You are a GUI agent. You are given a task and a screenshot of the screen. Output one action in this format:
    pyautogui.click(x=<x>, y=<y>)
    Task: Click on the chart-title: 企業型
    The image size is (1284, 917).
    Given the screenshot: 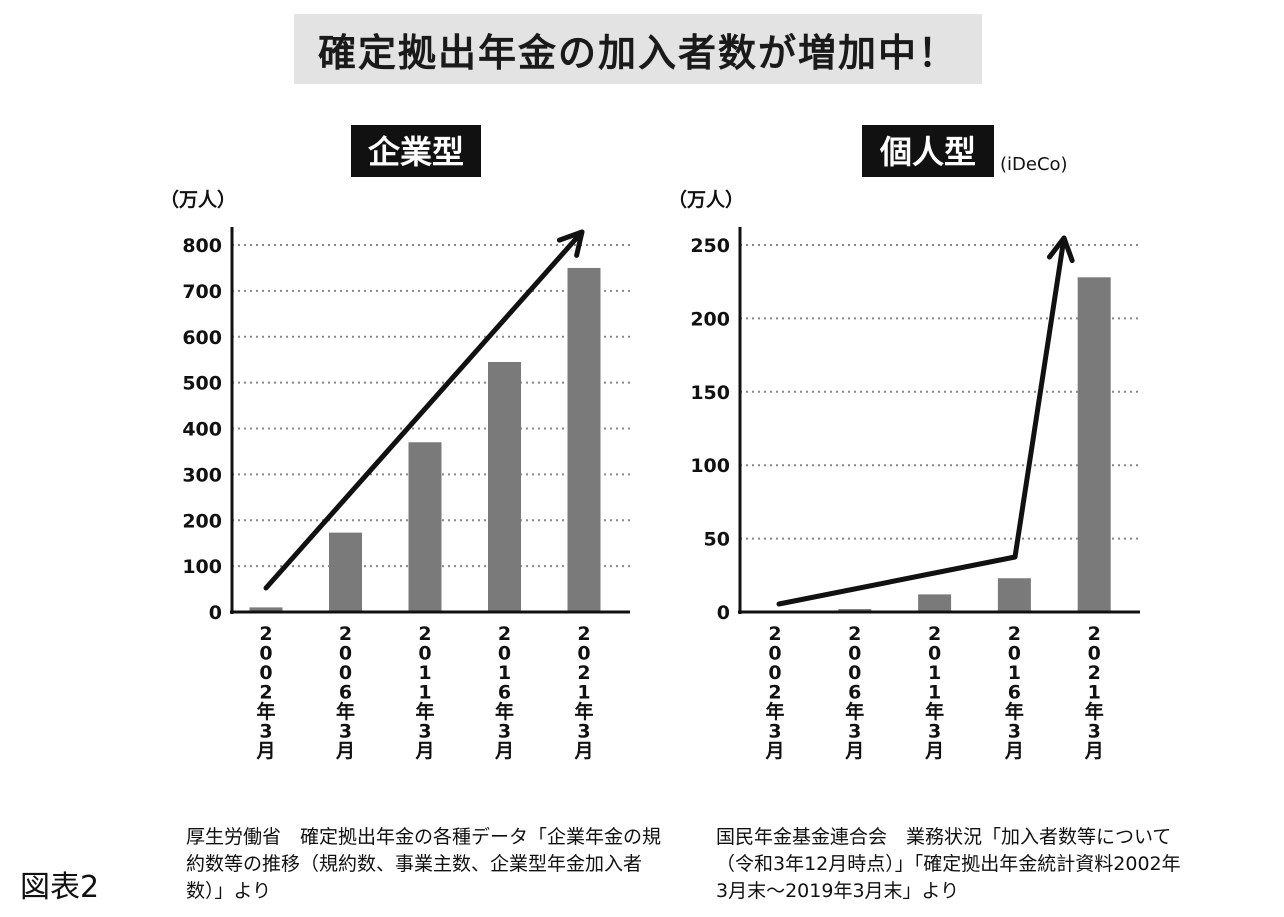 What is the action you would take?
    pyautogui.click(x=416, y=152)
    